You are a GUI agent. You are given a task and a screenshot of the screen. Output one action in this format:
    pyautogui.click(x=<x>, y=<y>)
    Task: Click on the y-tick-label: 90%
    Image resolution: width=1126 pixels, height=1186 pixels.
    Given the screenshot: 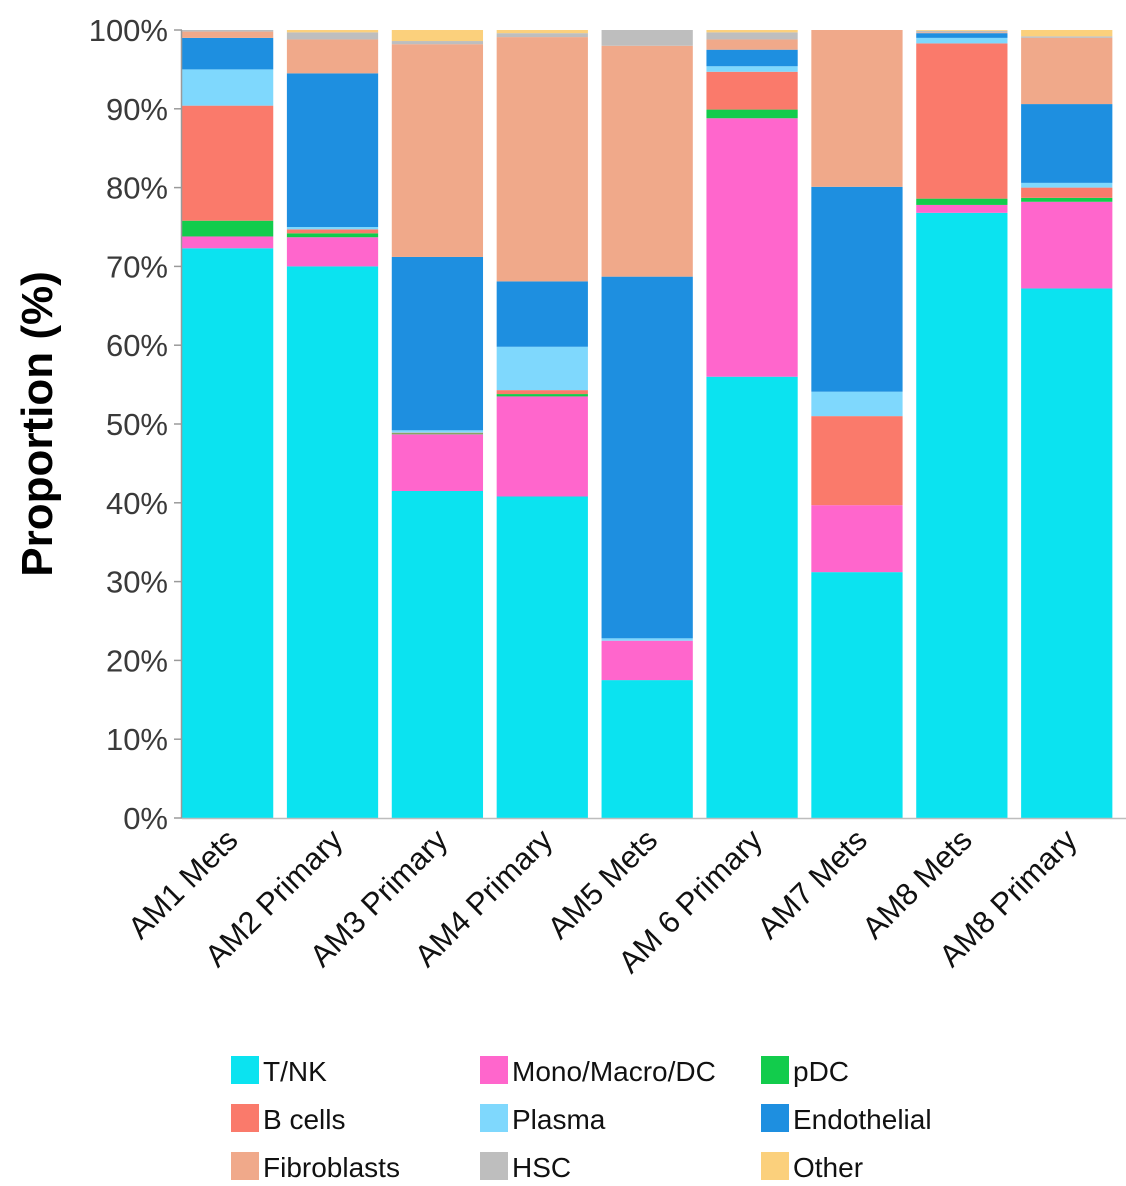 What is the action you would take?
    pyautogui.click(x=137, y=109)
    